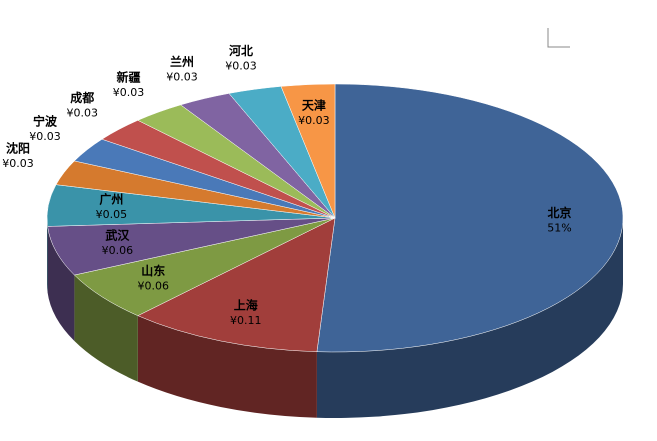  Describe the element at coordinates (45, 121) in the screenshot. I see `slice-name: 宁波` at that location.